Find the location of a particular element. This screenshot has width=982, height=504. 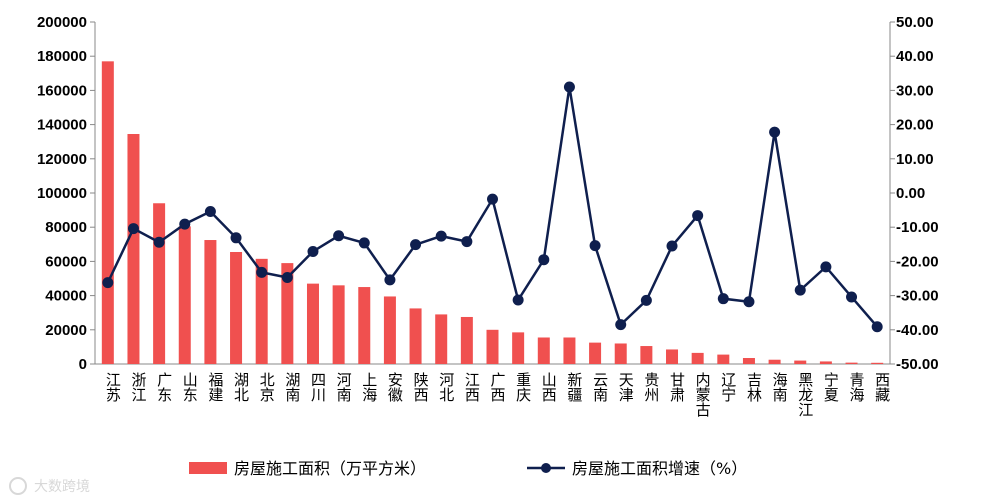

right-tick-label: -30.00 is located at coordinates (917, 296).